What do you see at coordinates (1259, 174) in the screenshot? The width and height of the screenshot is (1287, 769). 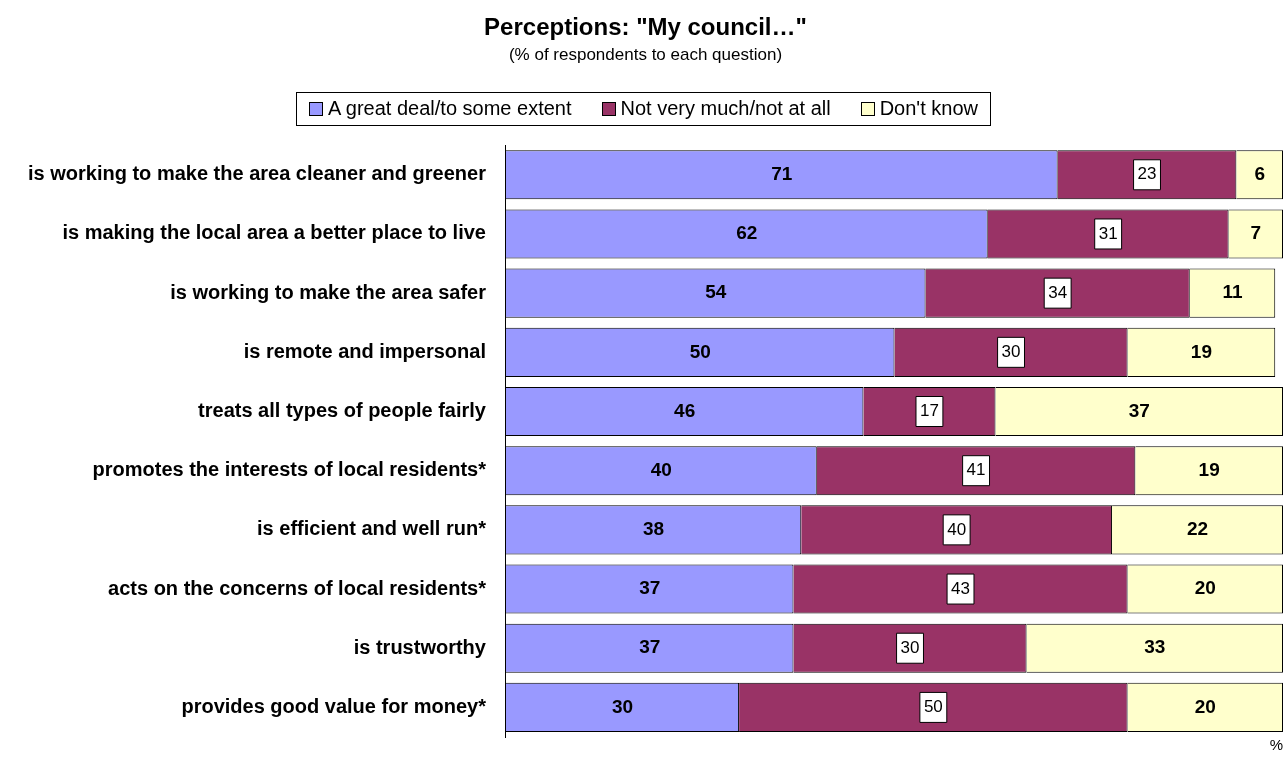 I see `data-label: 6` at bounding box center [1259, 174].